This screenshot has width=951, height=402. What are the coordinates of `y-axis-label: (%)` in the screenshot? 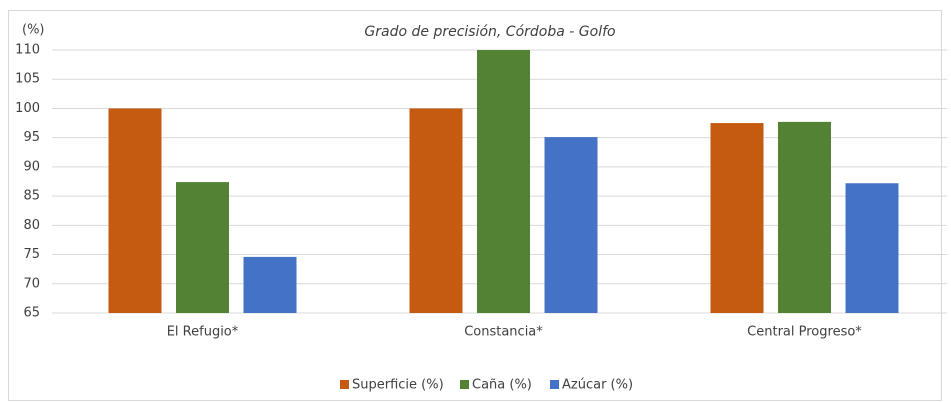 It's located at (33, 30).